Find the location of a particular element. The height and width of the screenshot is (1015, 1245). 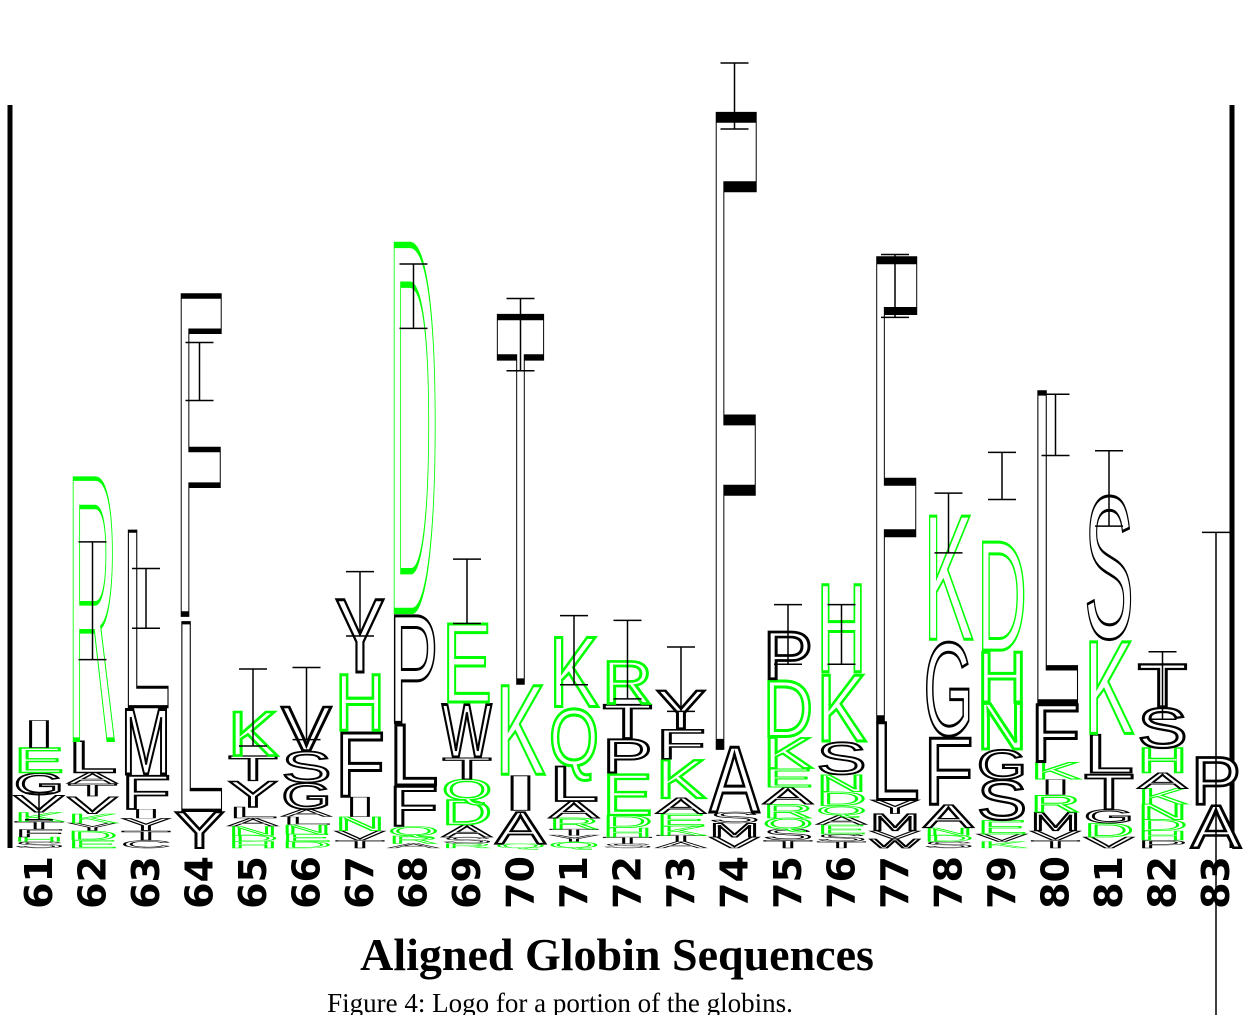

logo-letter-82-P: P is located at coordinates (1163, 844).